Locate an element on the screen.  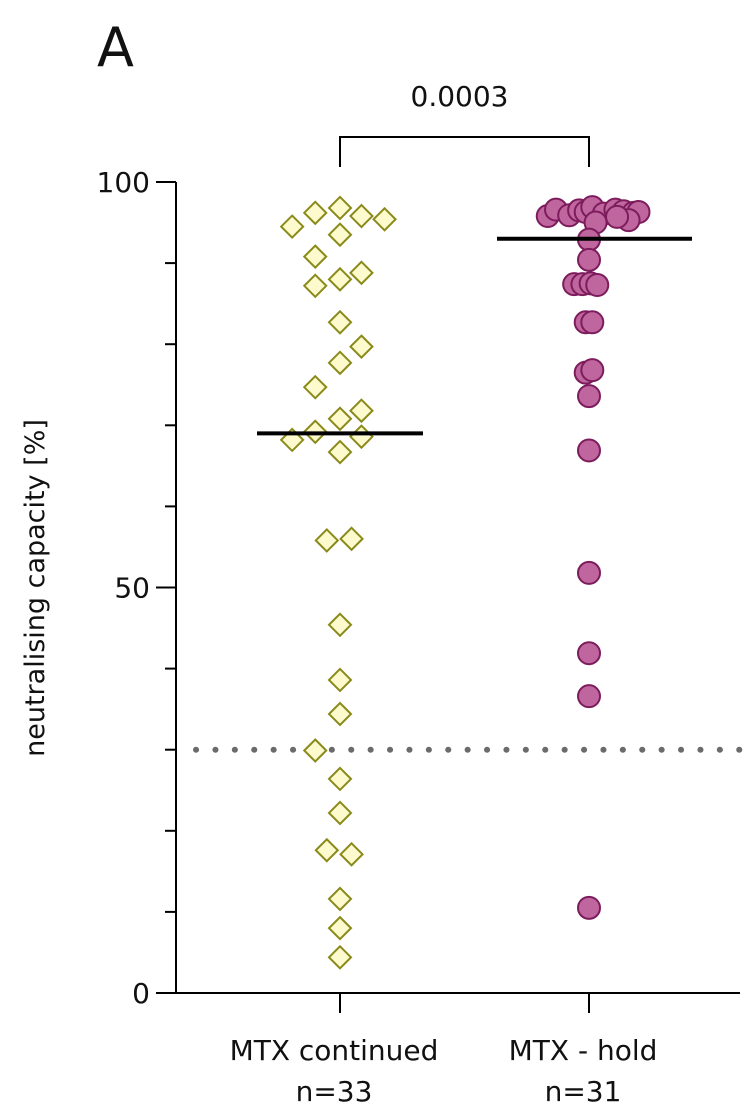
panel-label: A is located at coordinates (115, 47).